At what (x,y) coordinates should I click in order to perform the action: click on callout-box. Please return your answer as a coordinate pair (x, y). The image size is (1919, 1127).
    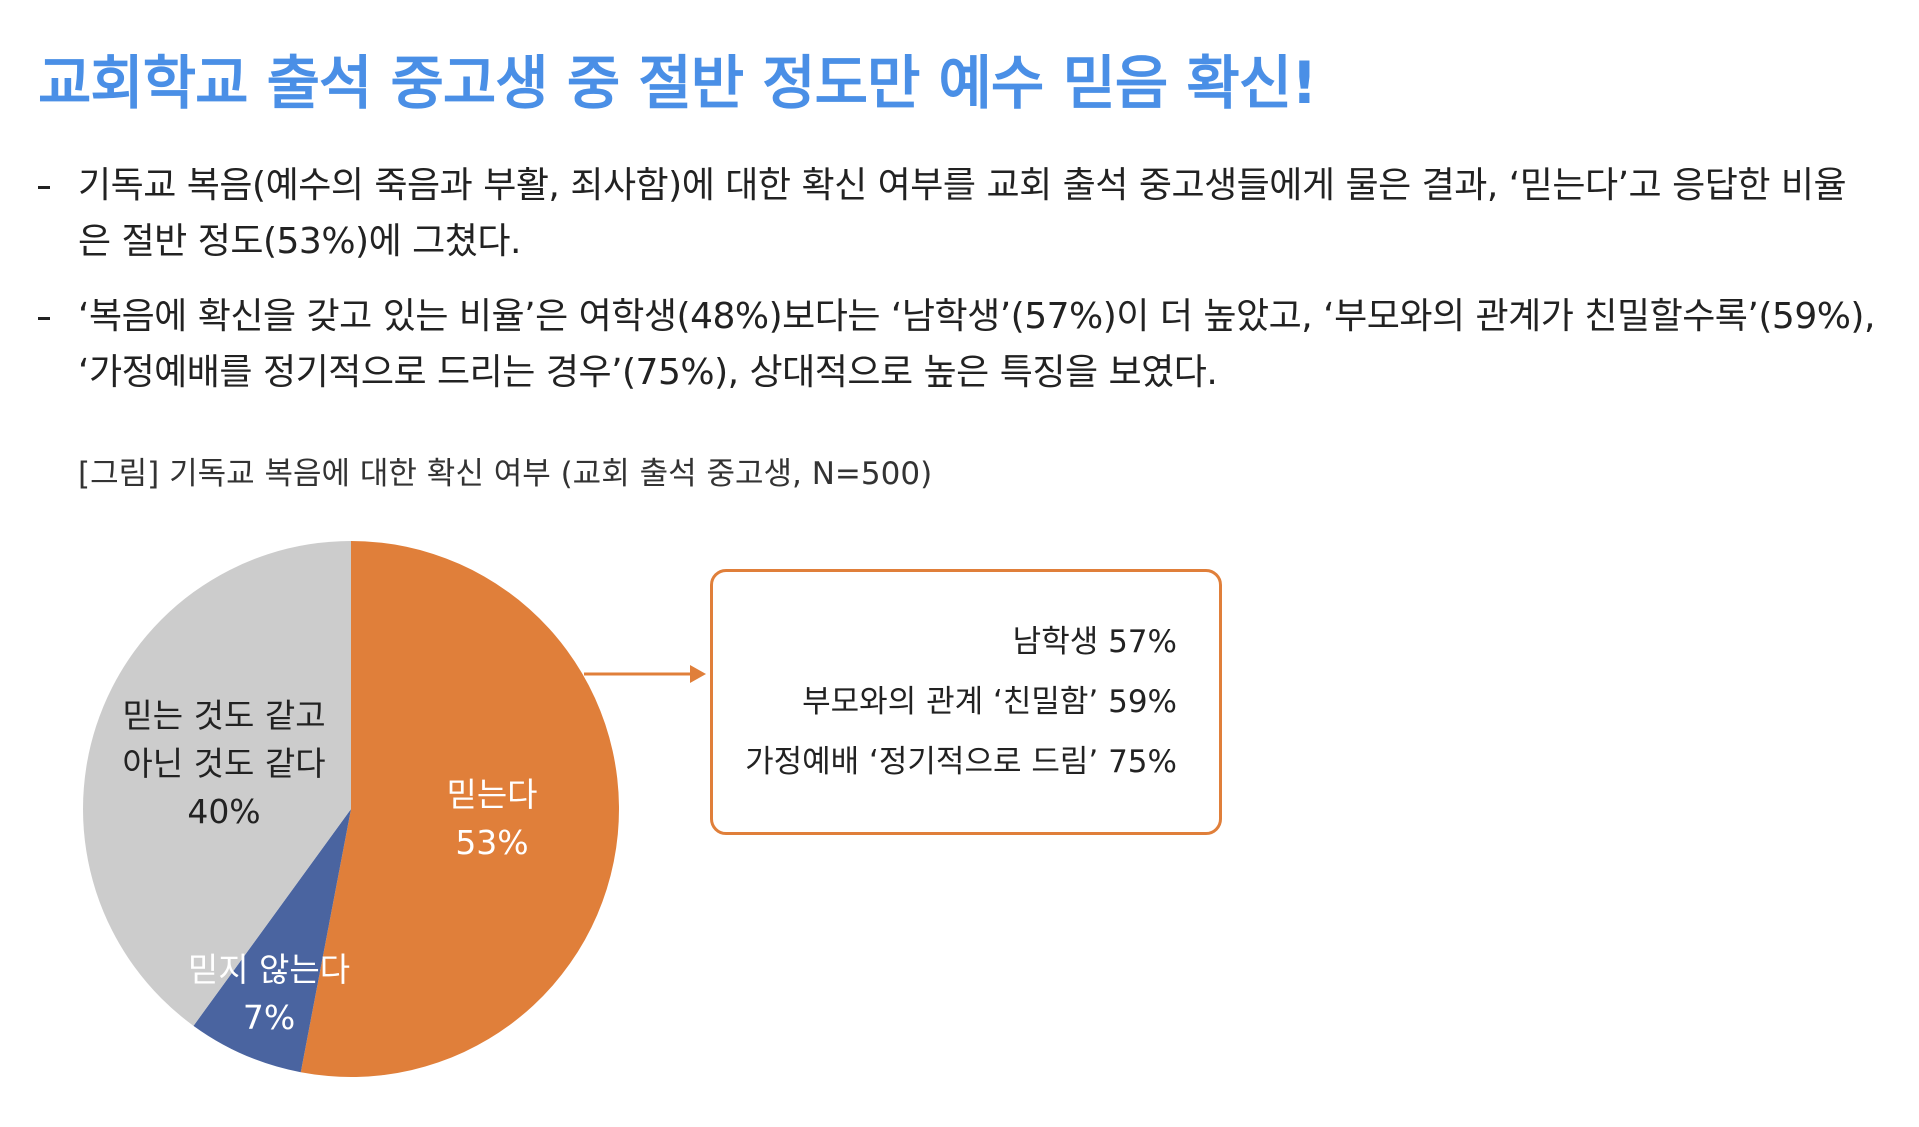
    Looking at the image, I should click on (966, 702).